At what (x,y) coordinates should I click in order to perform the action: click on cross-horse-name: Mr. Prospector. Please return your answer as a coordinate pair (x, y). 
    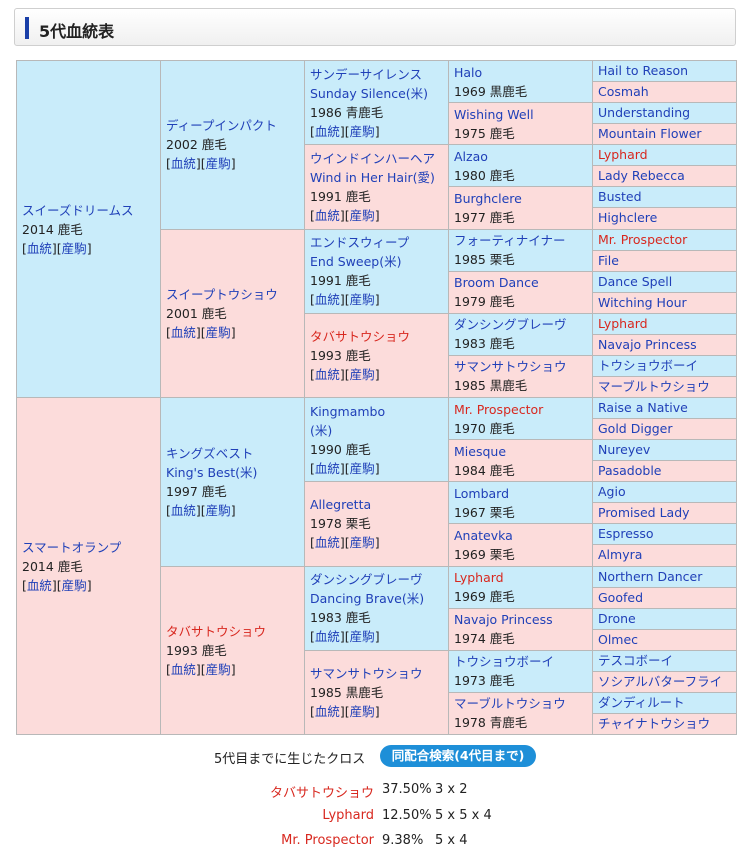
    Looking at the image, I should click on (327, 840).